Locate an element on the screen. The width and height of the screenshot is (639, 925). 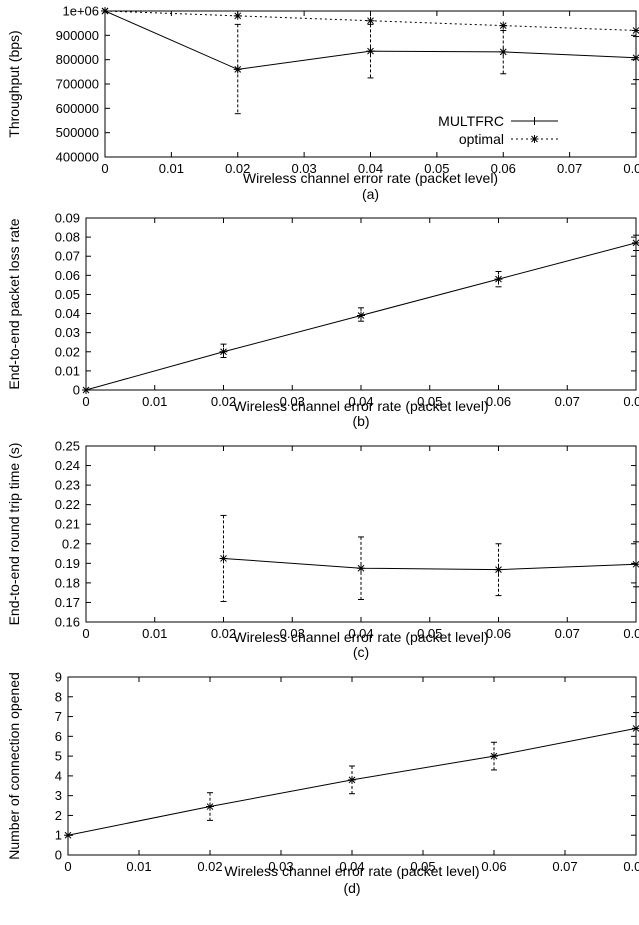
y-tick-label: 600000 is located at coordinates (77, 108).